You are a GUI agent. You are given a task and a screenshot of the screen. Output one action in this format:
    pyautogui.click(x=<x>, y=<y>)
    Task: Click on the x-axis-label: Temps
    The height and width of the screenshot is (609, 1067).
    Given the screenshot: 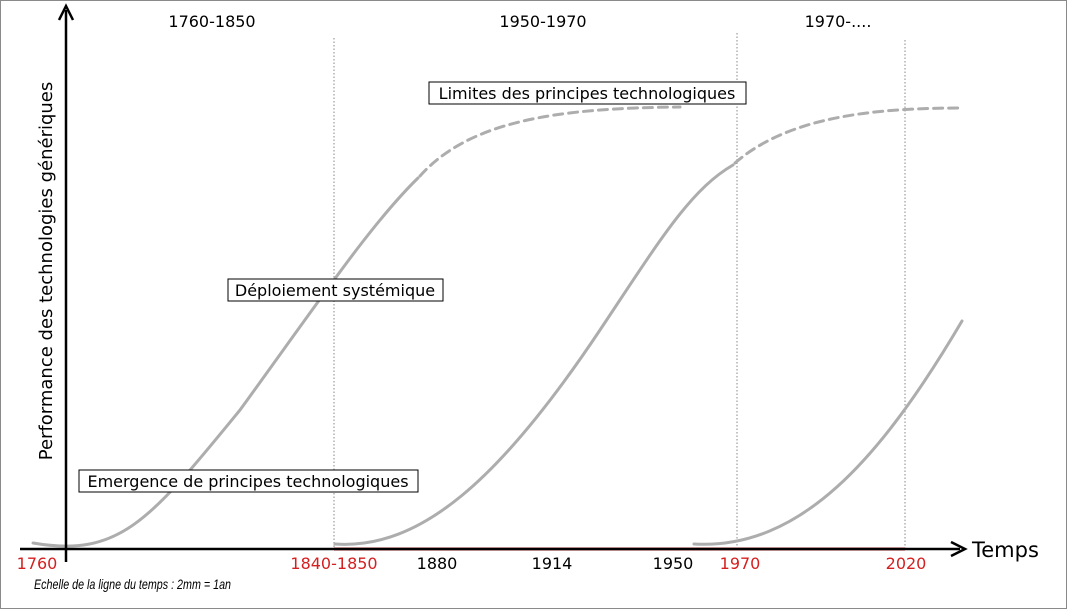 What is the action you would take?
    pyautogui.click(x=1005, y=550)
    